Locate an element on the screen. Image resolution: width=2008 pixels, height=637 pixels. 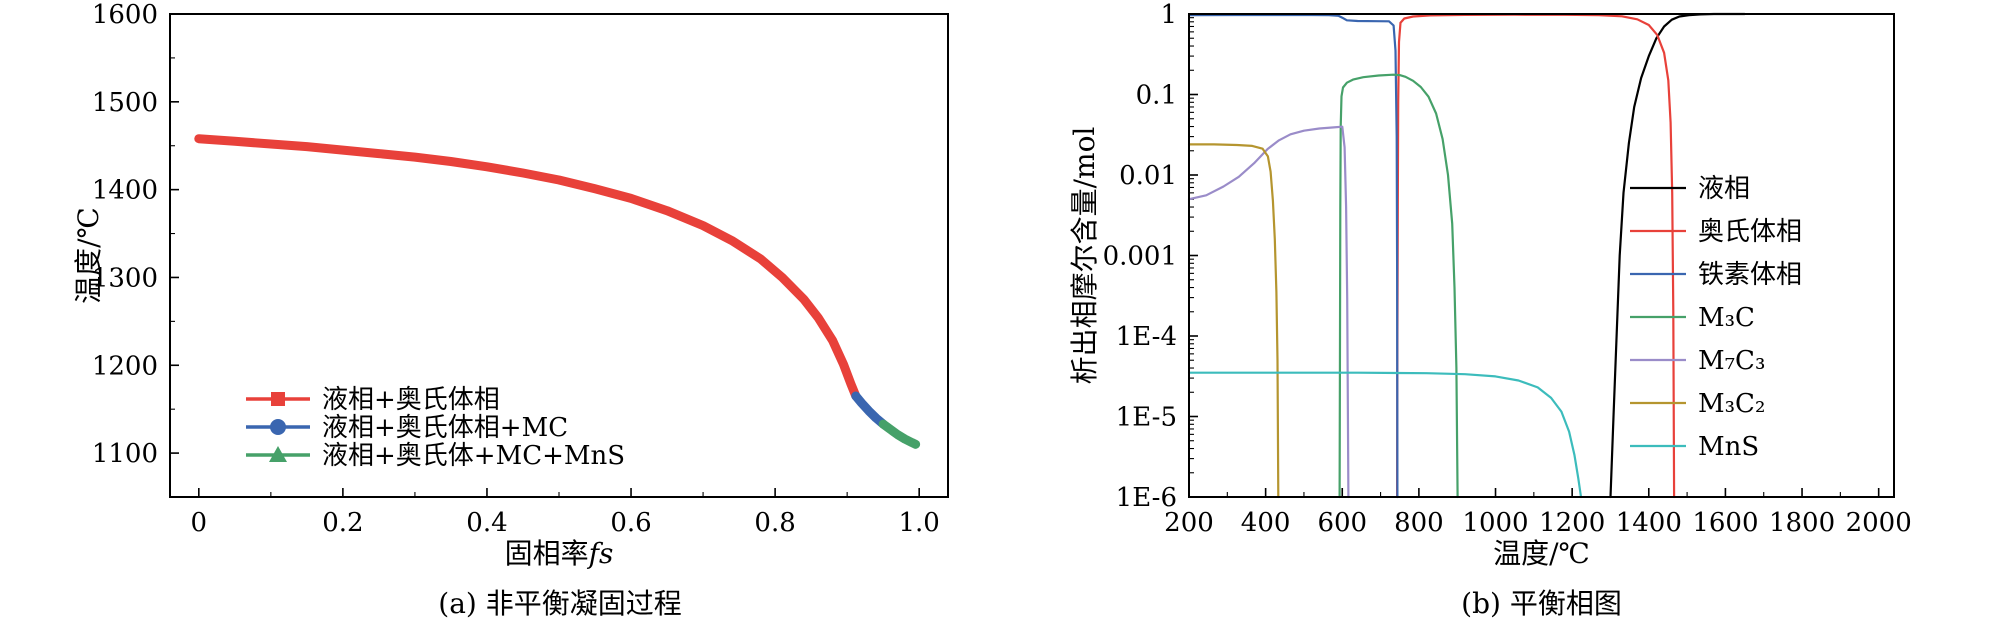
x-tick-label: 0.2 is located at coordinates (342, 523).